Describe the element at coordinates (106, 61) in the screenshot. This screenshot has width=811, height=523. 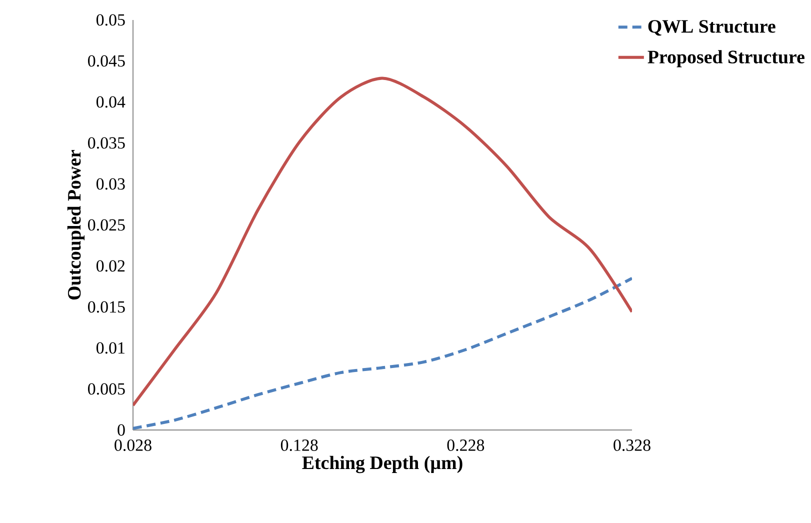
I see `y-tick-label: 0.045` at that location.